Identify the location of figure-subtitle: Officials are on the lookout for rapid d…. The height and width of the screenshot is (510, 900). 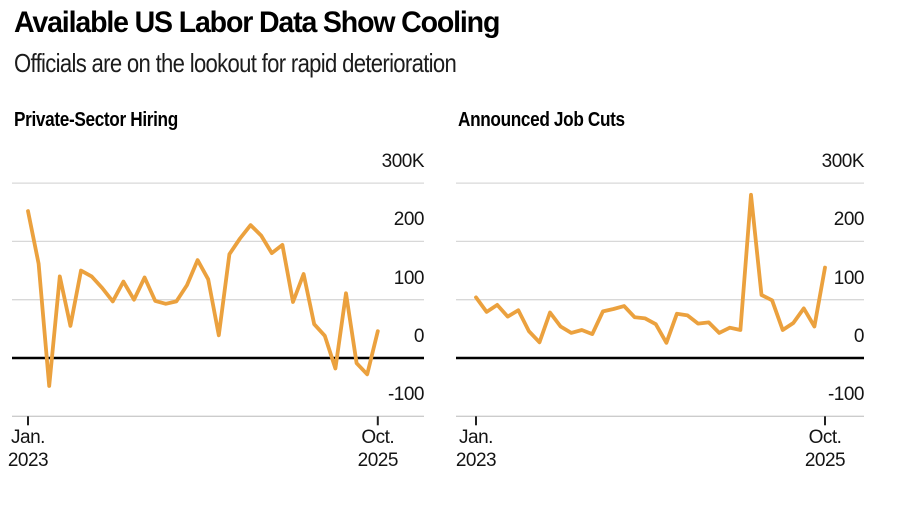
(235, 63).